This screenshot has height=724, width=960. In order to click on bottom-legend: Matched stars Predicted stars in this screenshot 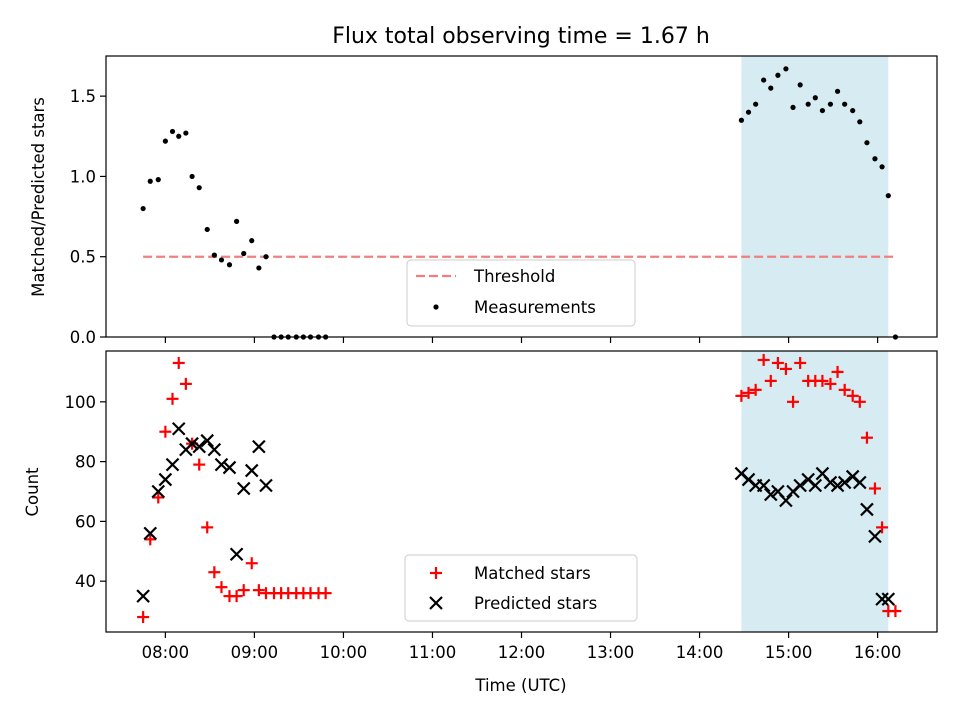, I will do `click(521, 588)`.